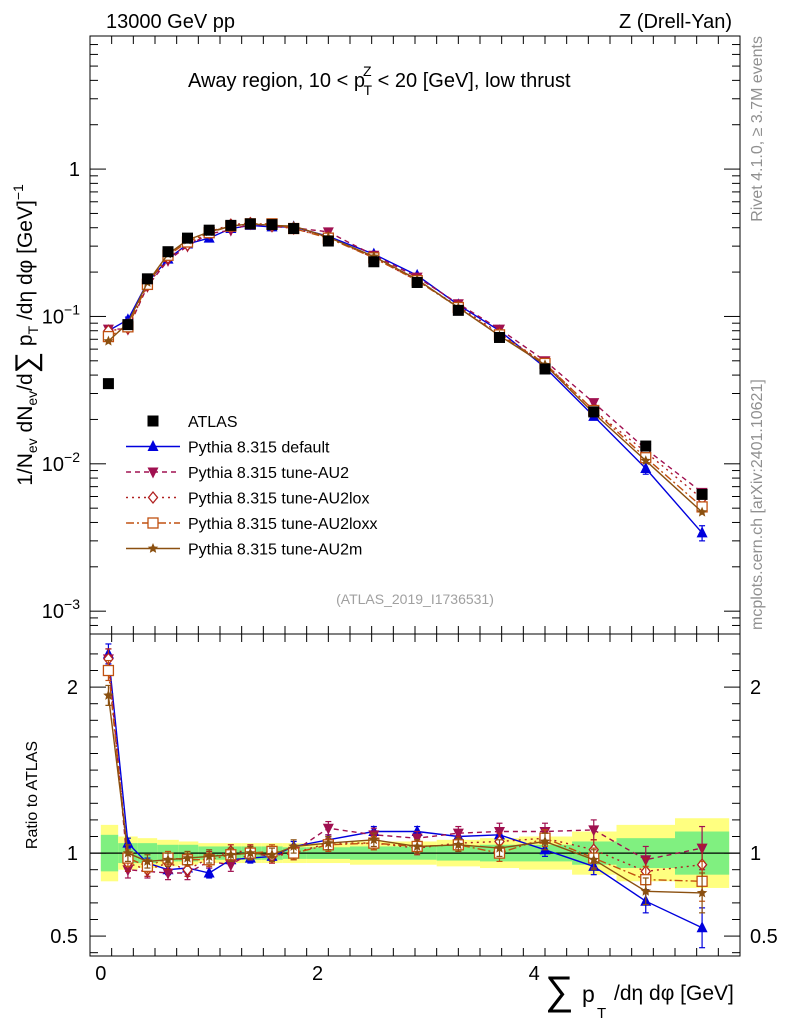  What do you see at coordinates (61, 314) in the screenshot?
I see `main-y-tick-label: 10−1` at bounding box center [61, 314].